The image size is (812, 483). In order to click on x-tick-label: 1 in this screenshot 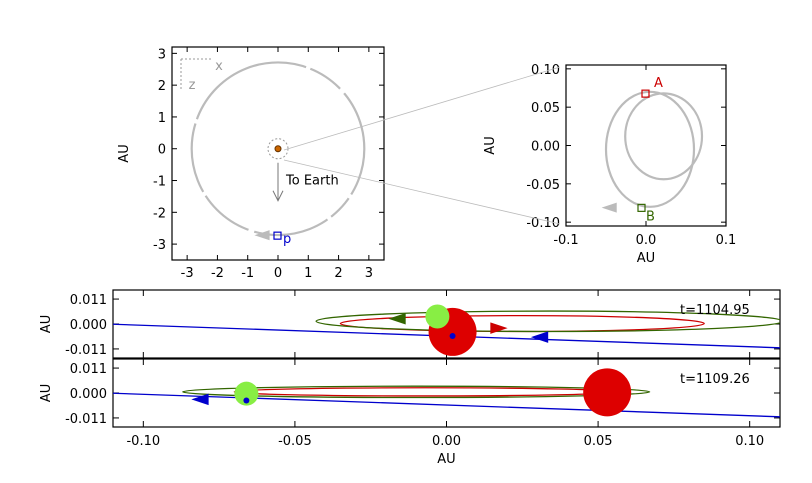, I will do `click(308, 273)`.